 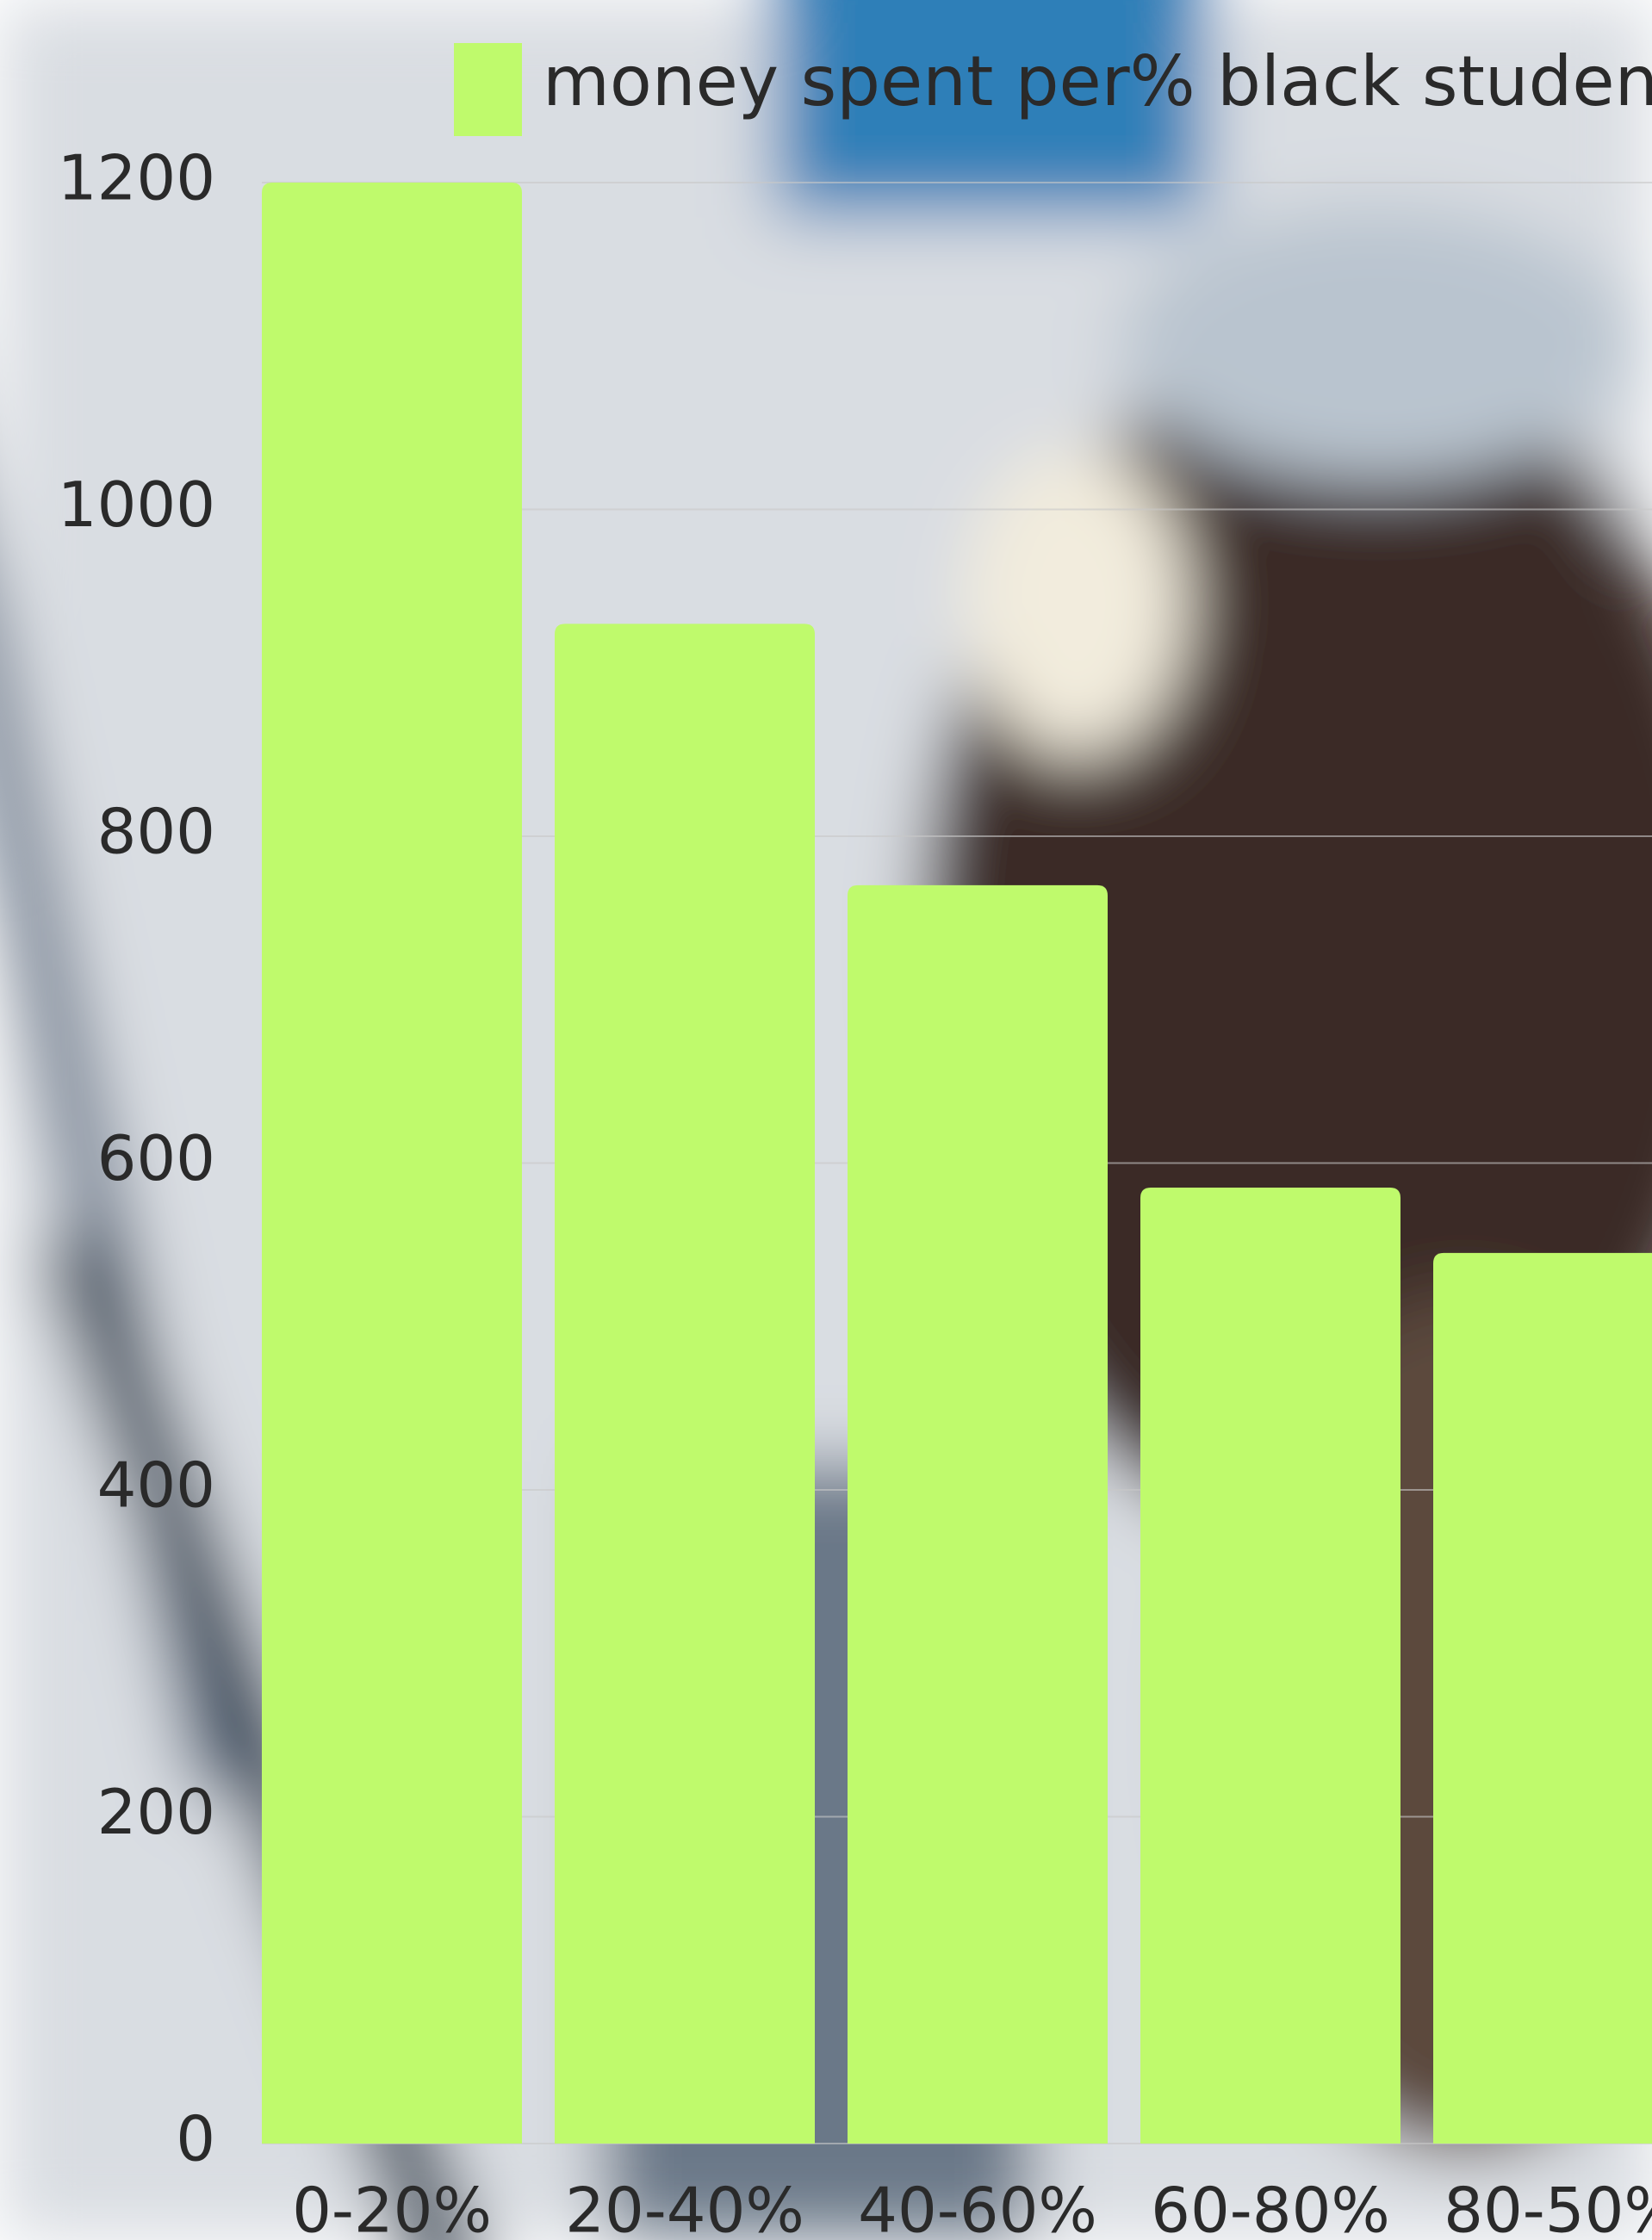 I want to click on x-tick-label: 60-80%, so click(x=1270, y=2207).